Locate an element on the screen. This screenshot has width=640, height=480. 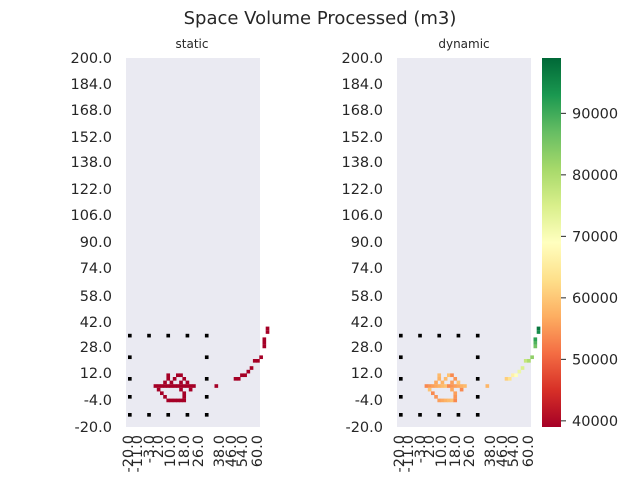
colorbar-tick-label: 50000 is located at coordinates (595, 360).